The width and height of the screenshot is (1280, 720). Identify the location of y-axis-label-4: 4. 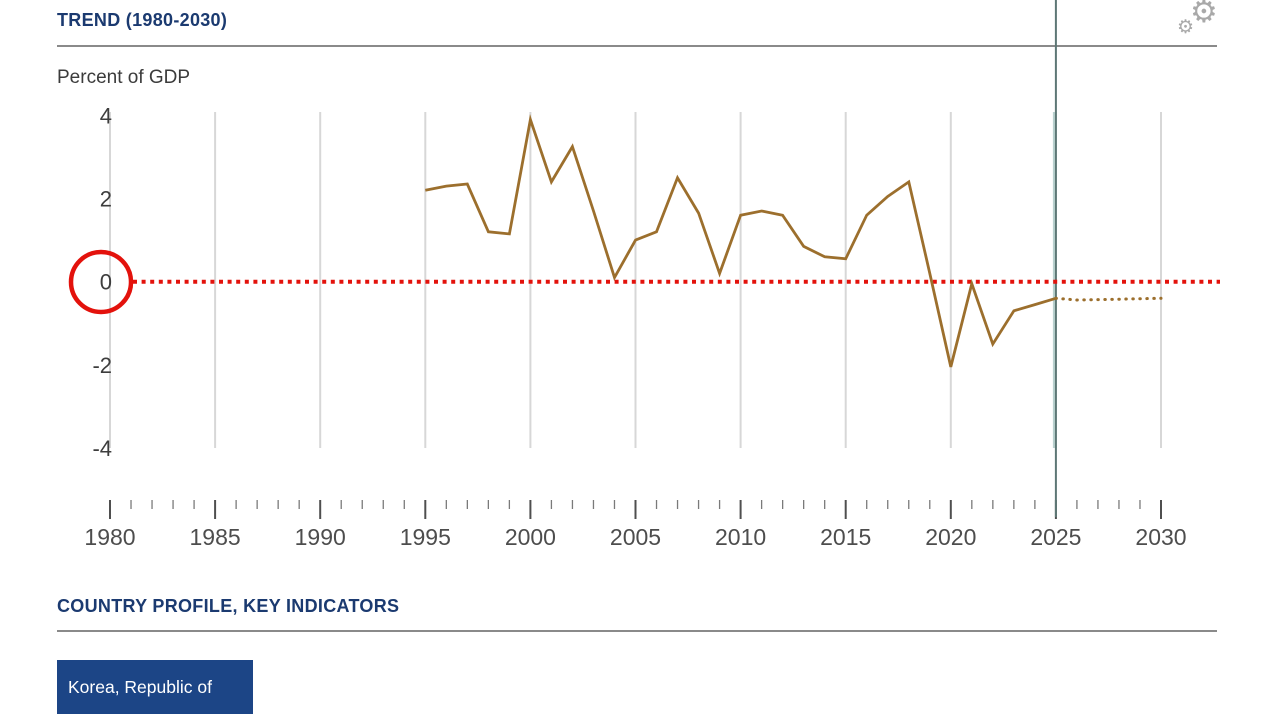
(106, 115).